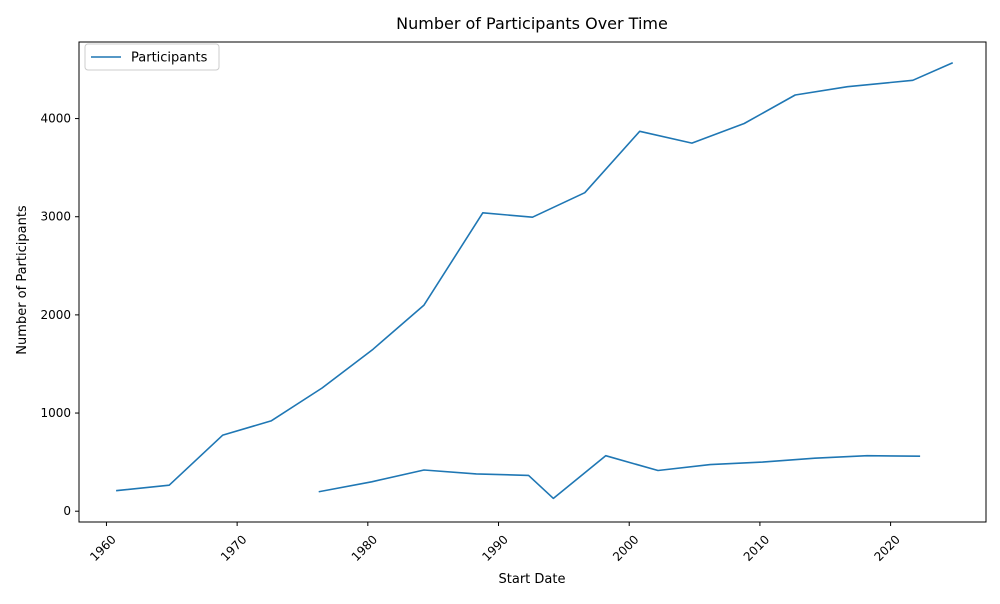 This screenshot has height=604, width=1000. Describe the element at coordinates (55, 119) in the screenshot. I see `y-tick-label: 4000` at that location.